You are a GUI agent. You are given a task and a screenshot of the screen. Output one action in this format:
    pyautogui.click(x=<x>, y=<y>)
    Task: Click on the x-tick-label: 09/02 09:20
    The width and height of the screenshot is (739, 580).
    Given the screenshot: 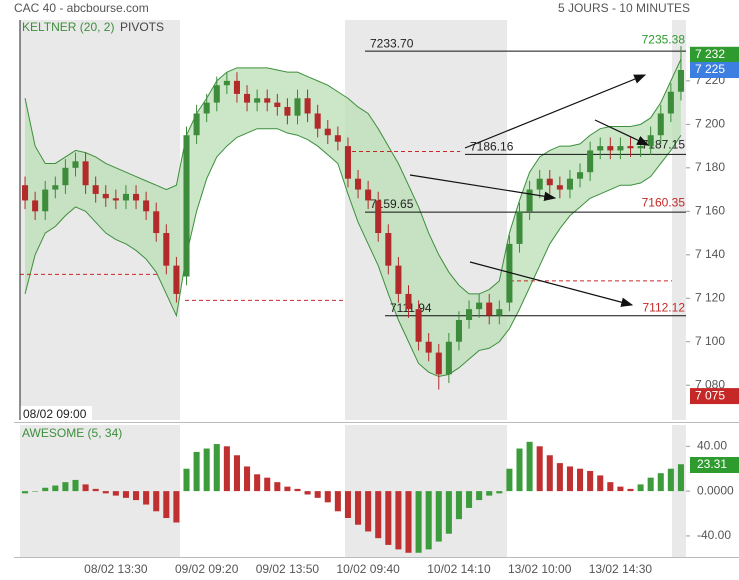 What is the action you would take?
    pyautogui.click(x=207, y=569)
    